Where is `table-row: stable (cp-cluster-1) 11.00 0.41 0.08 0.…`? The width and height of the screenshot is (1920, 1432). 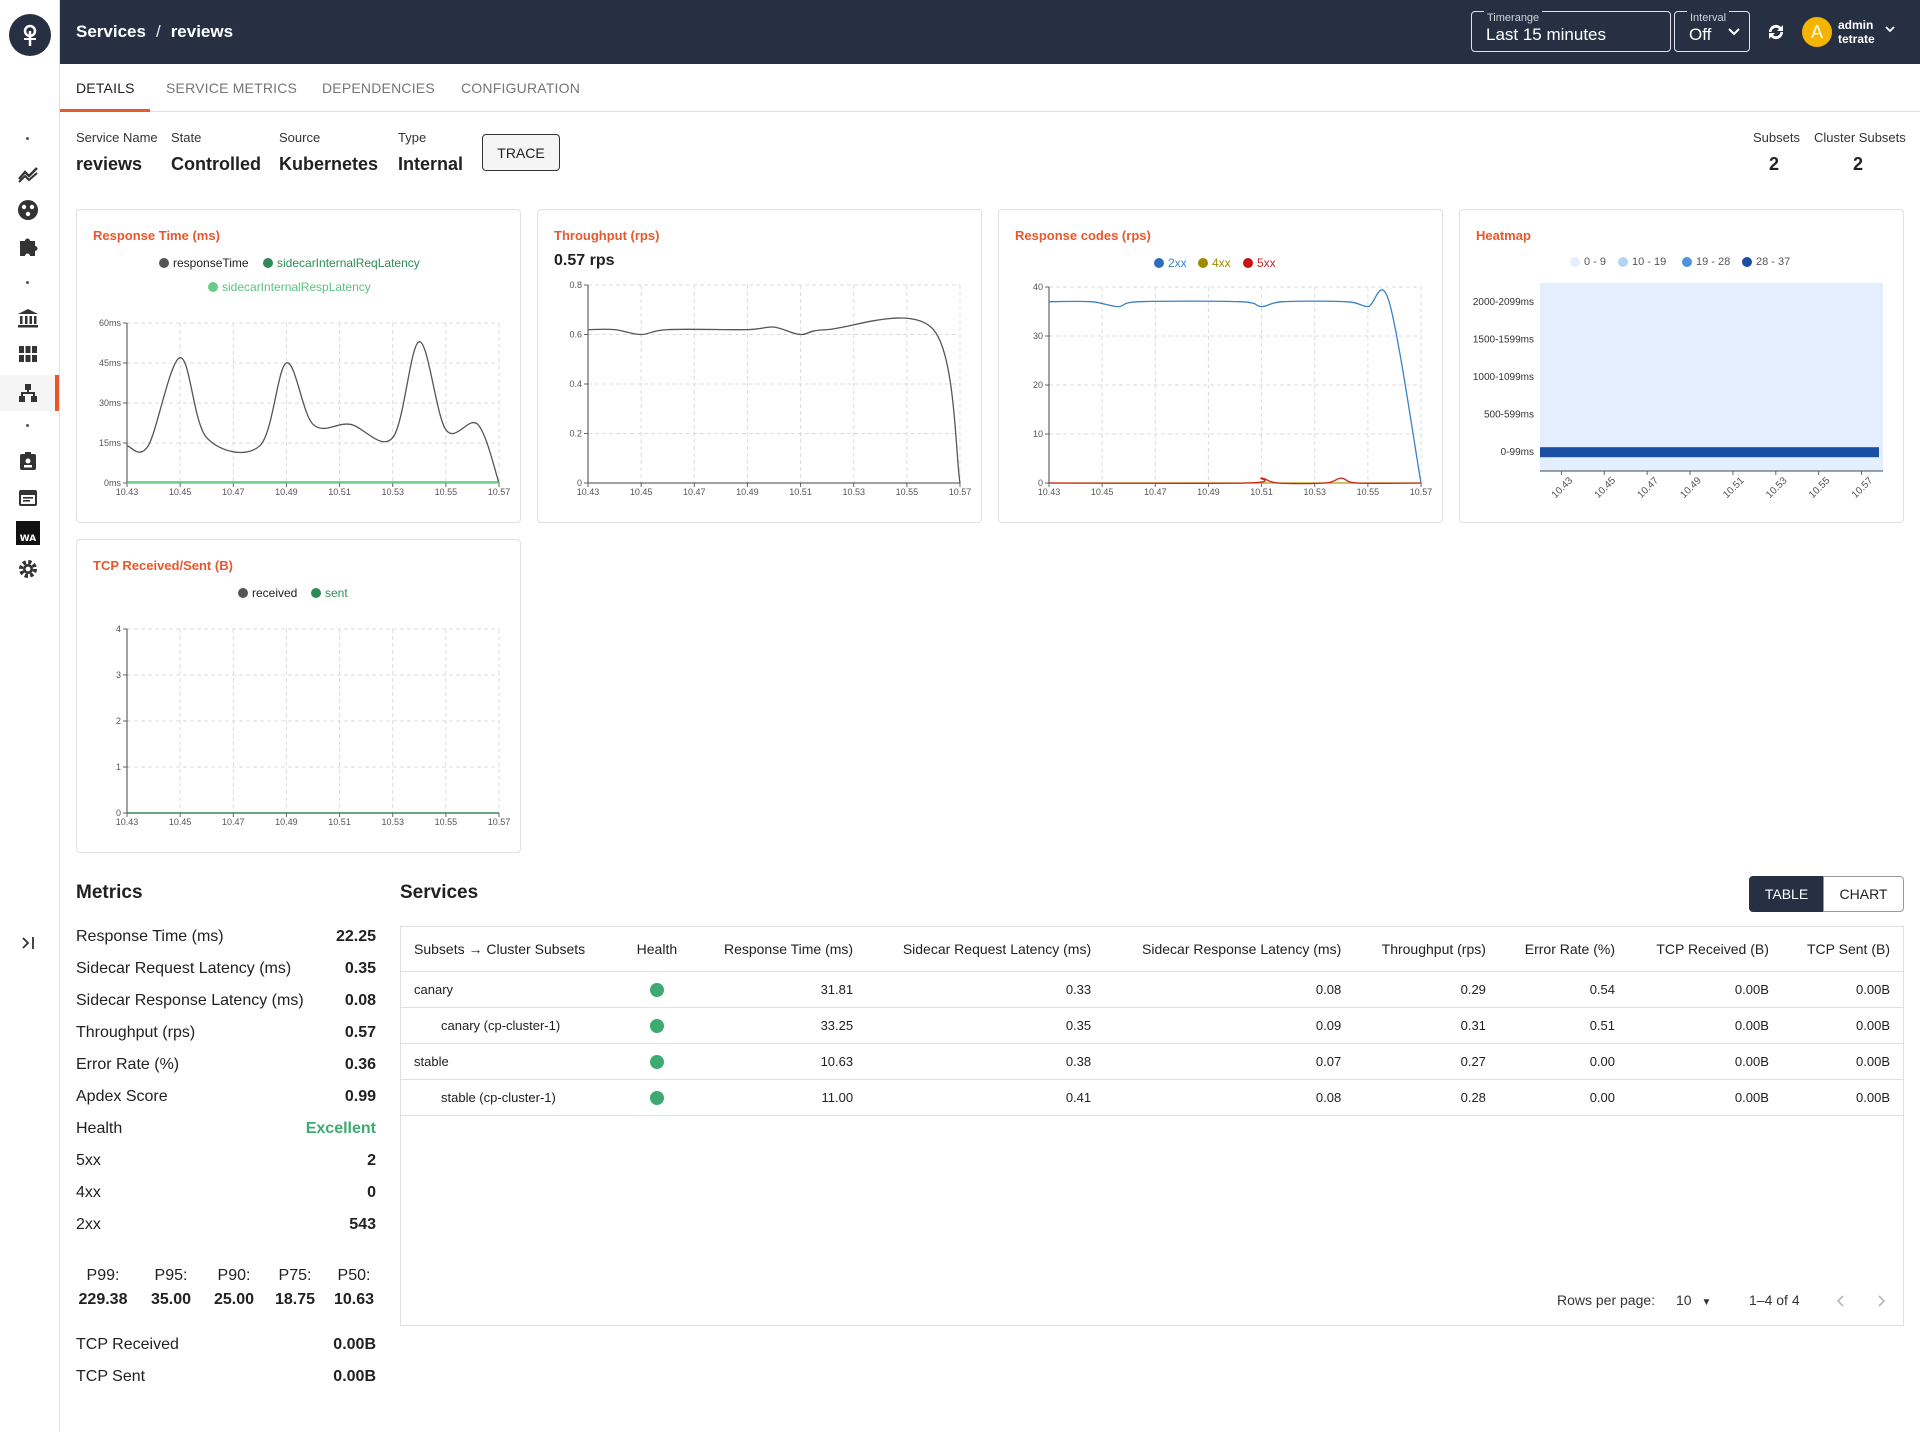
table-row: stable (cp-cluster-1) 11.00 0.41 0.08 0.… is located at coordinates (1152, 1097).